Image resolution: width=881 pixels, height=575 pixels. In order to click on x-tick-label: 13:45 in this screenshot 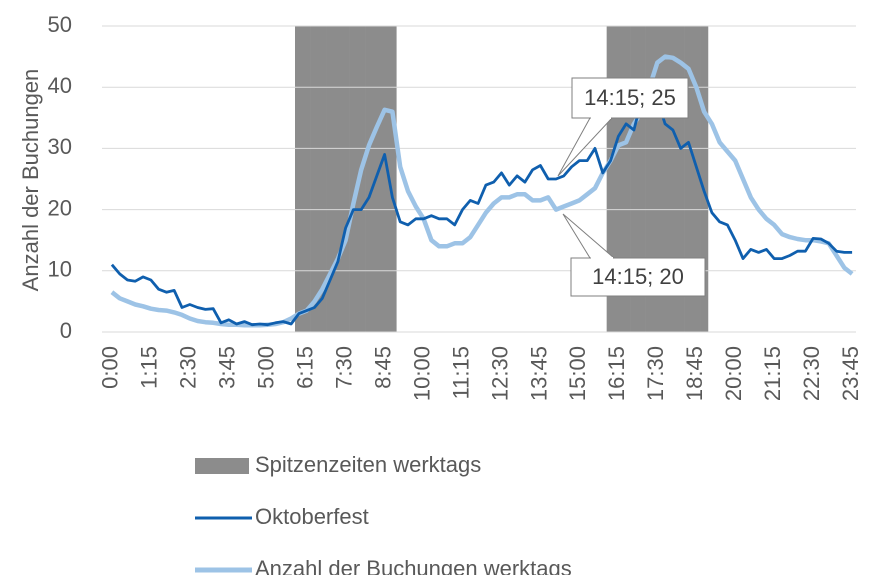, I will do `click(538, 373)`.